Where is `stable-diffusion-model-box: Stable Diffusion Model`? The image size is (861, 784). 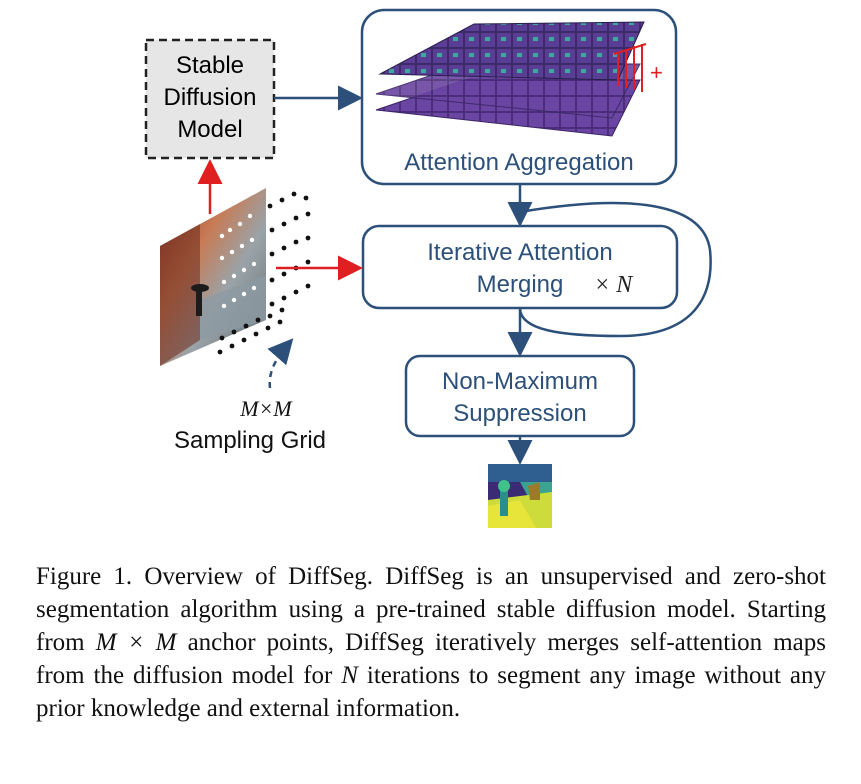
stable-diffusion-model-box: Stable Diffusion Model is located at coordinates (210, 99).